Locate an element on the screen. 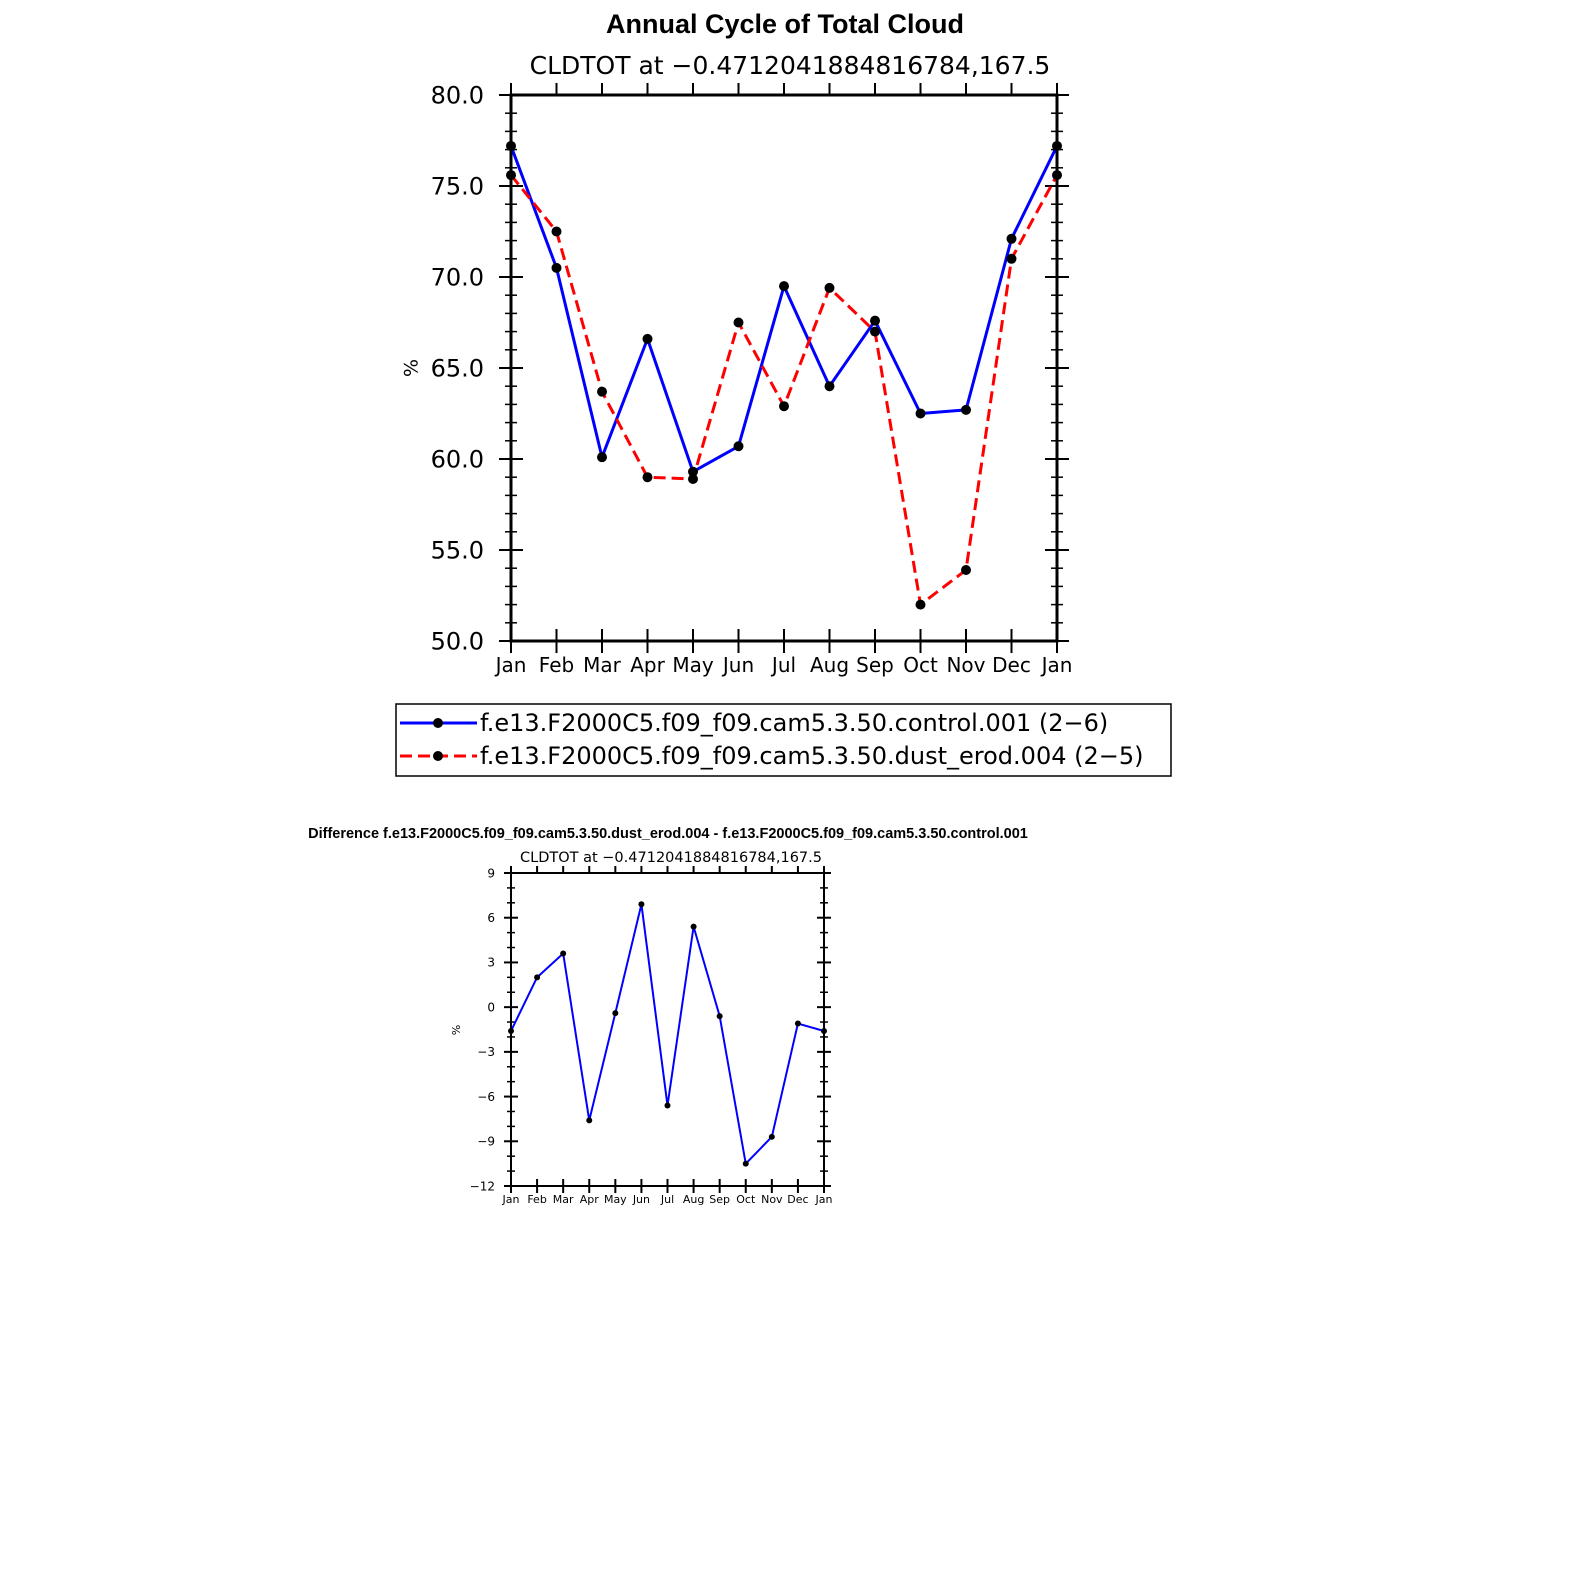  bottom-chart-xtick-label: Sep is located at coordinates (719, 1199).